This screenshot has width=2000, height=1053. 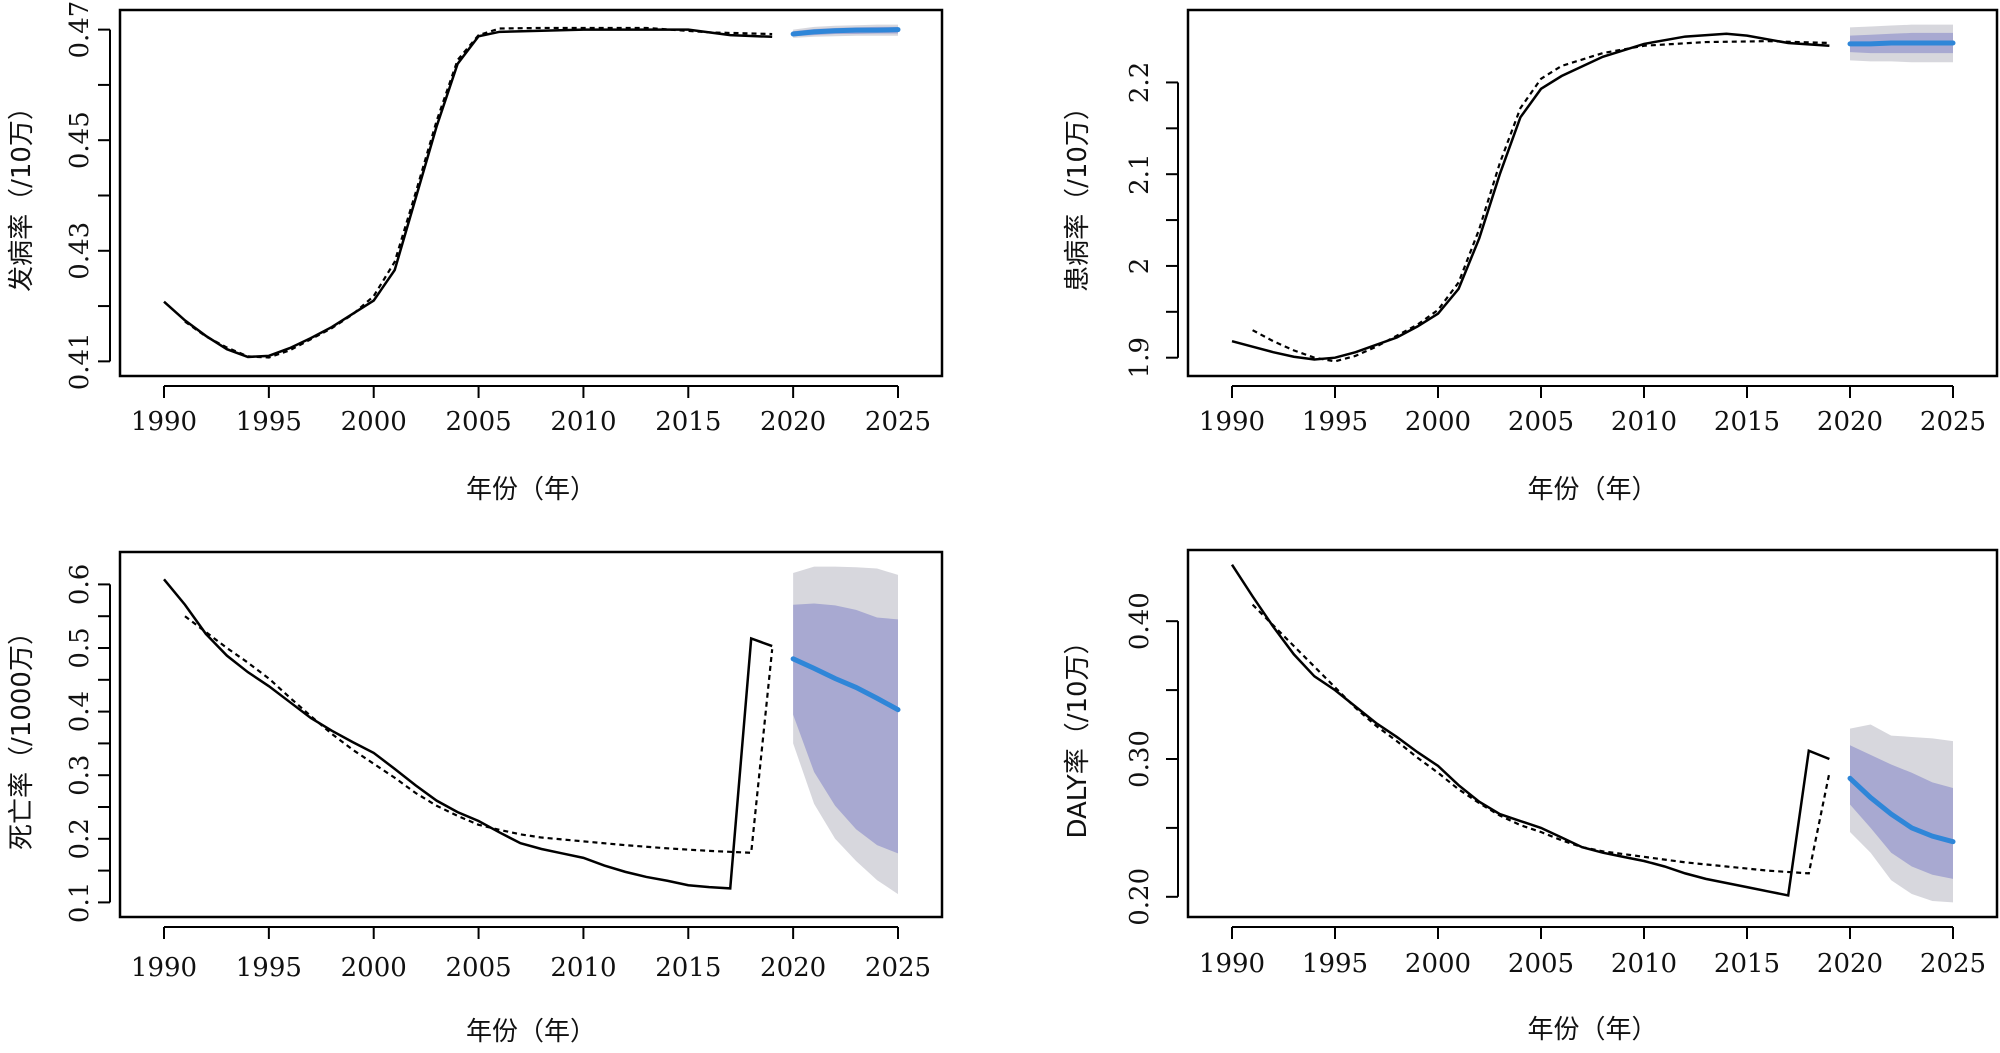 What do you see at coordinates (1140, 621) in the screenshot?
I see `y-tick-label: 0.40` at bounding box center [1140, 621].